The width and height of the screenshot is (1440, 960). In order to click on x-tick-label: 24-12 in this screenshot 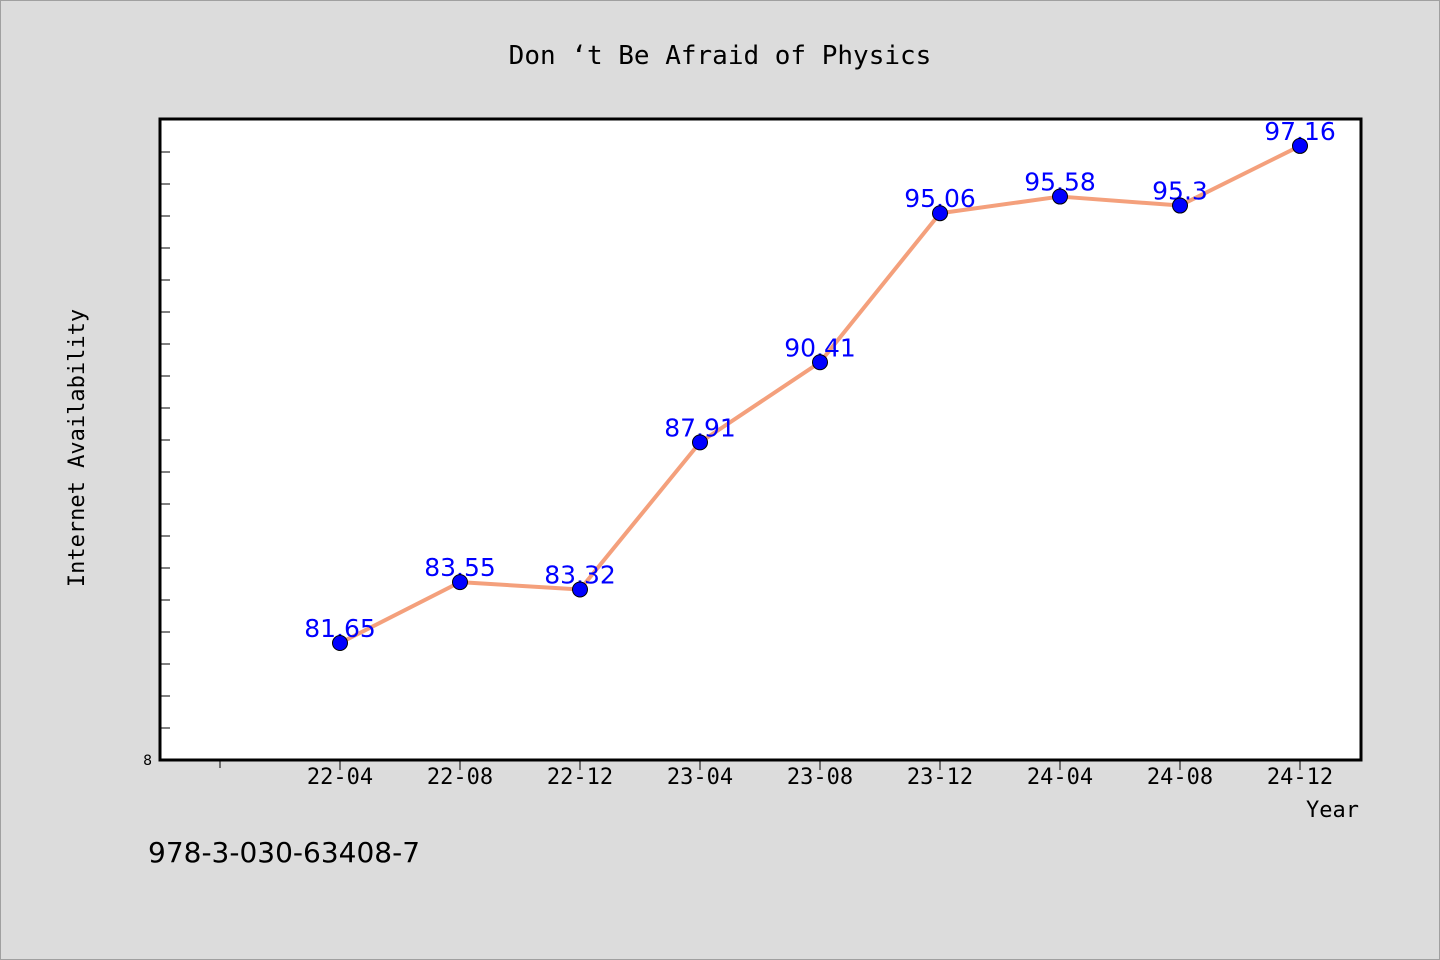, I will do `click(1300, 777)`.